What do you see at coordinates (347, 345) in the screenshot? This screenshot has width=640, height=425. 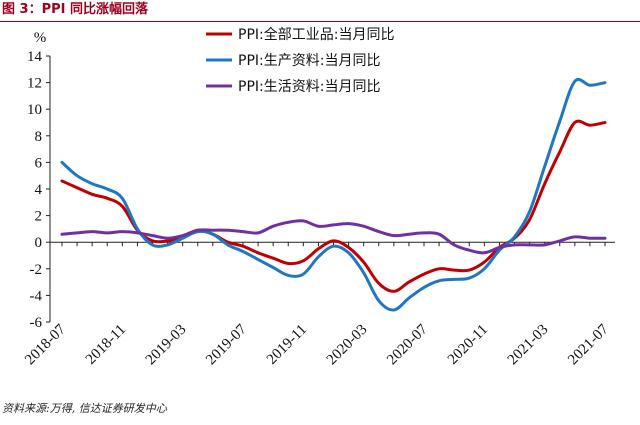 I see `x-tick-label: 2020-03` at bounding box center [347, 345].